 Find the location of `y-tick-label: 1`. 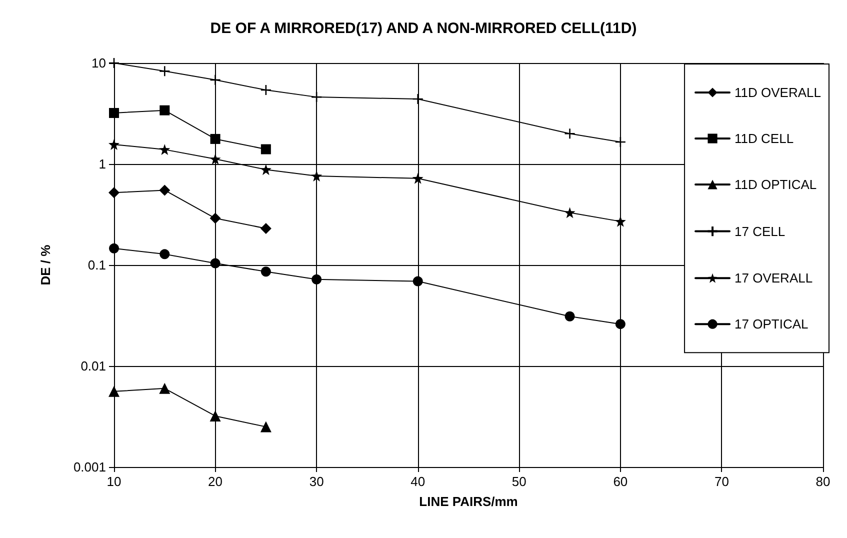

y-tick-label: 1 is located at coordinates (102, 164).